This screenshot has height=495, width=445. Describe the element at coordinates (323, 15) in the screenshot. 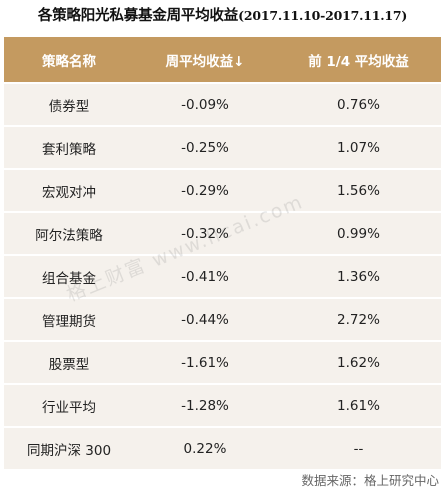

I see `title-date-range: (2017.11.10-2017.11.17)` at that location.